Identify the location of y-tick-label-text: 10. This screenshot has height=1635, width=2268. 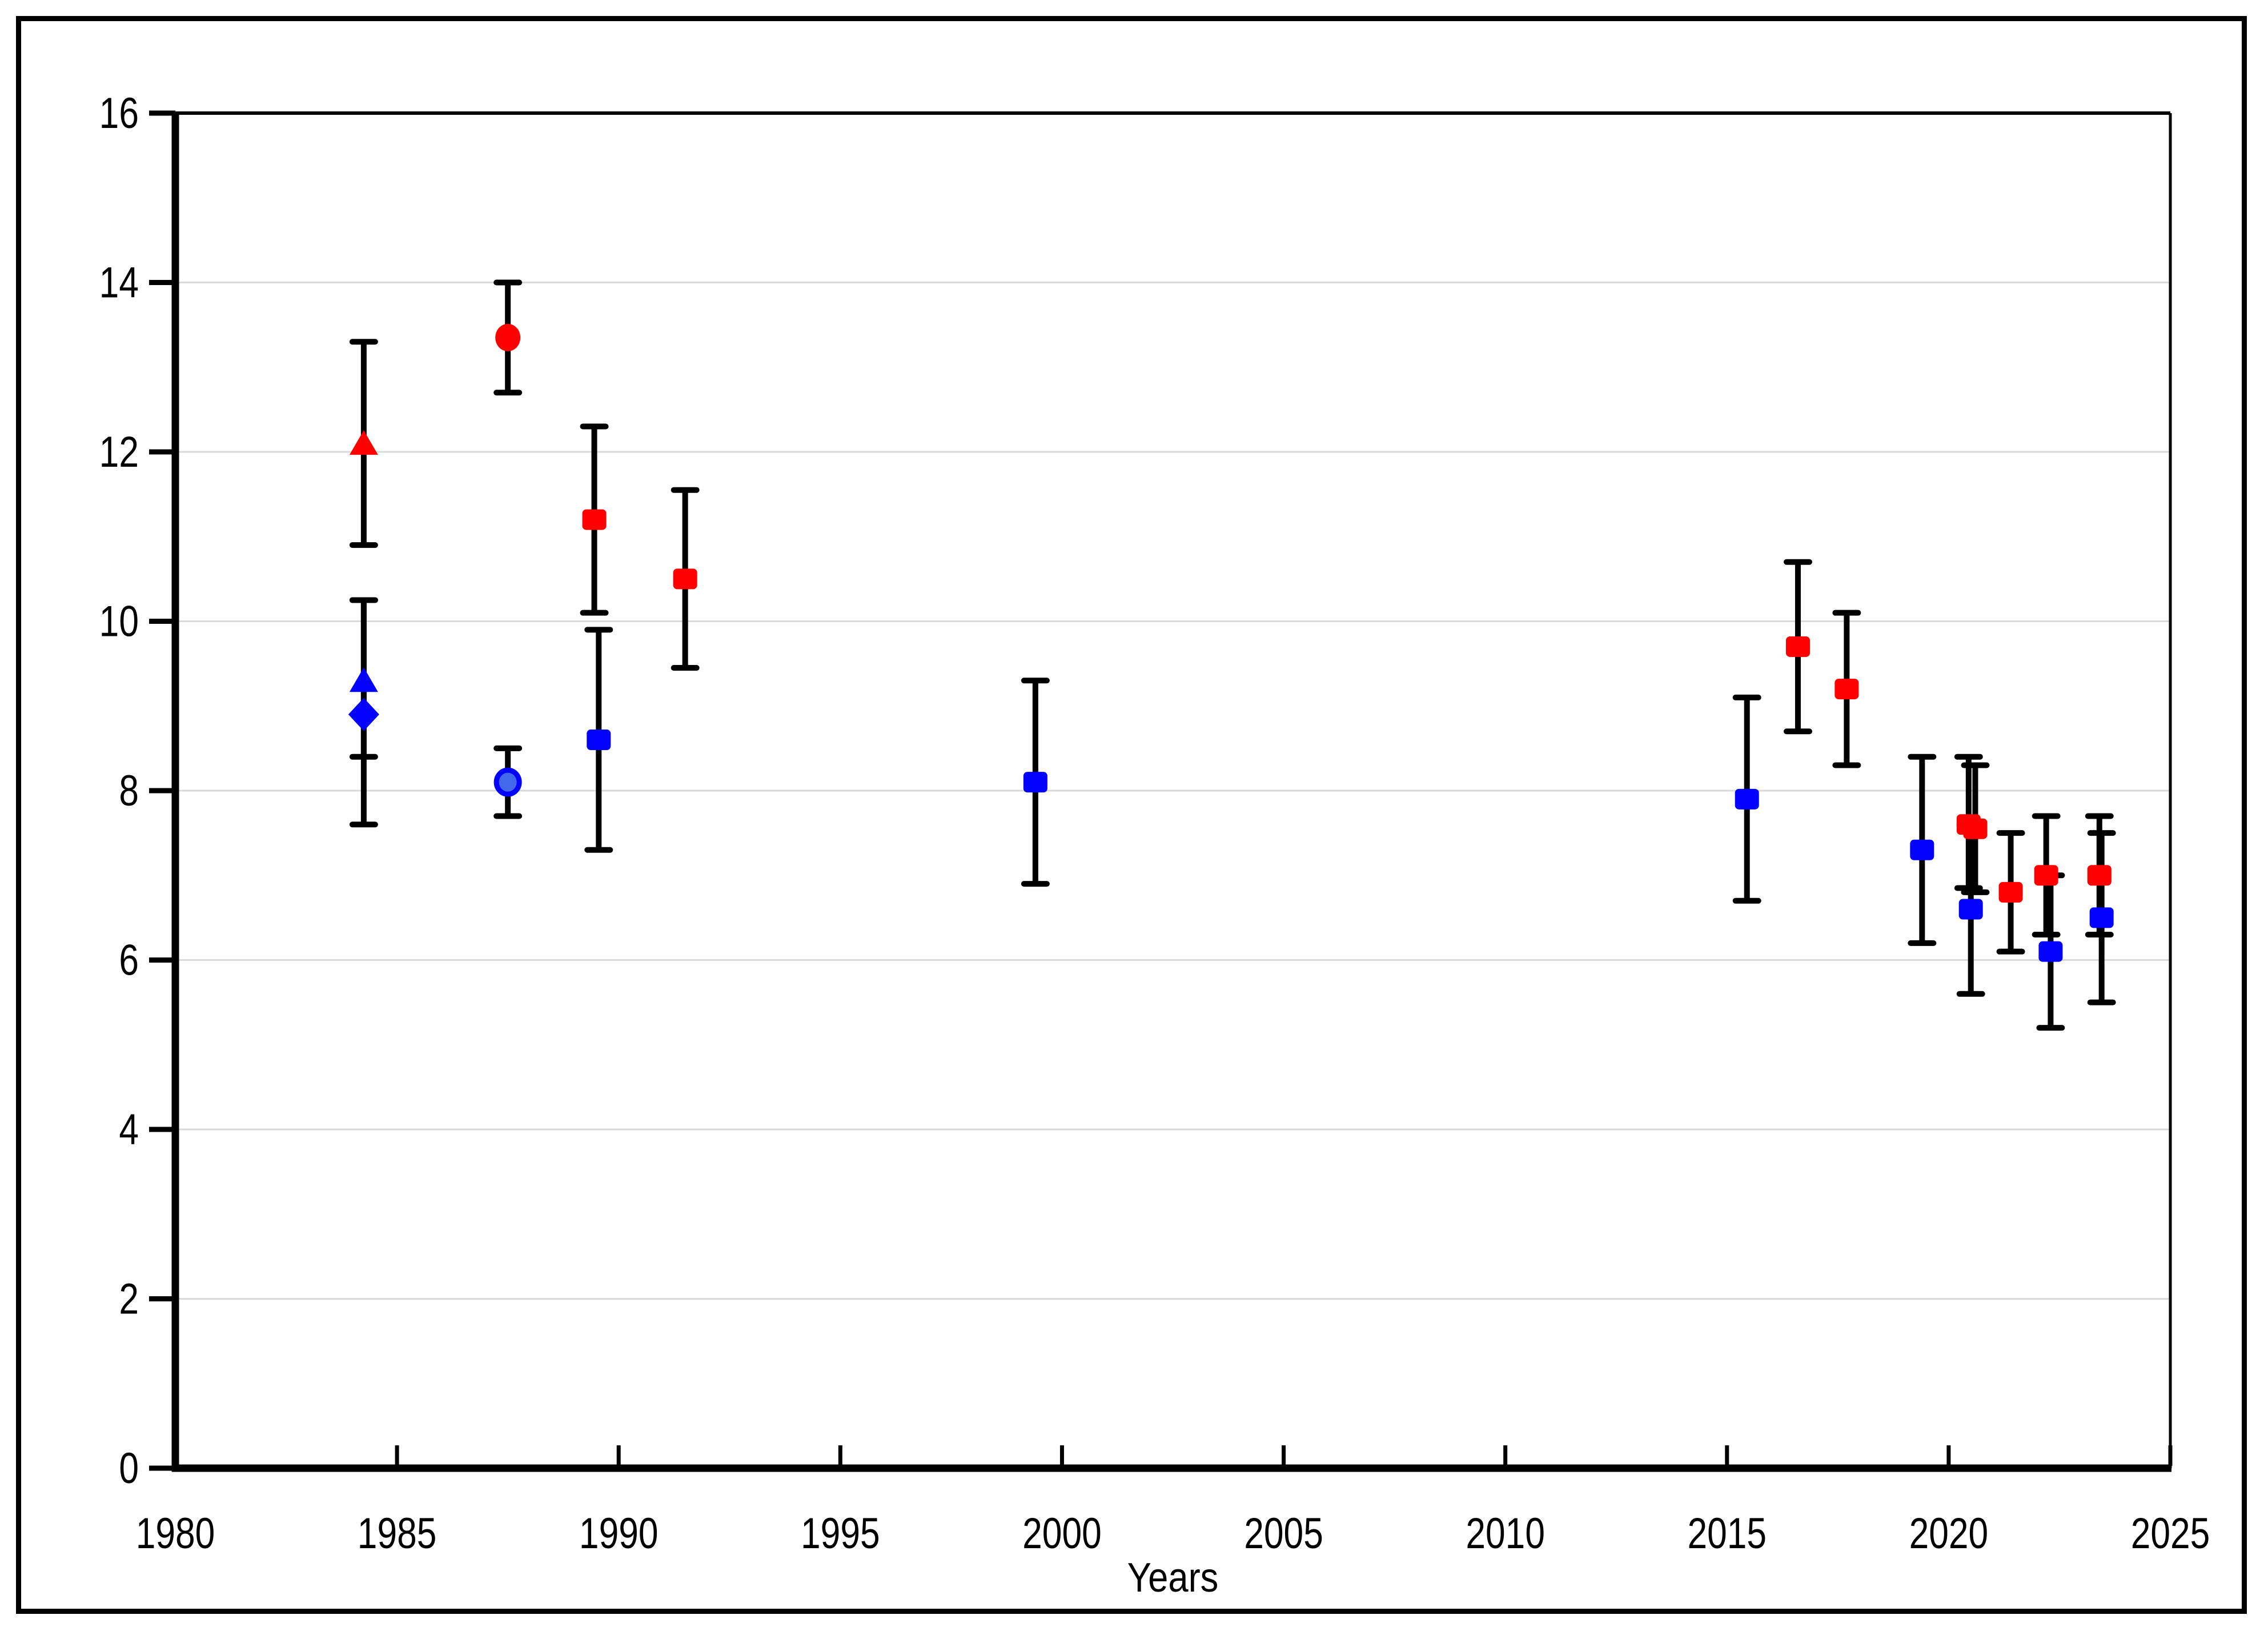
(119, 621).